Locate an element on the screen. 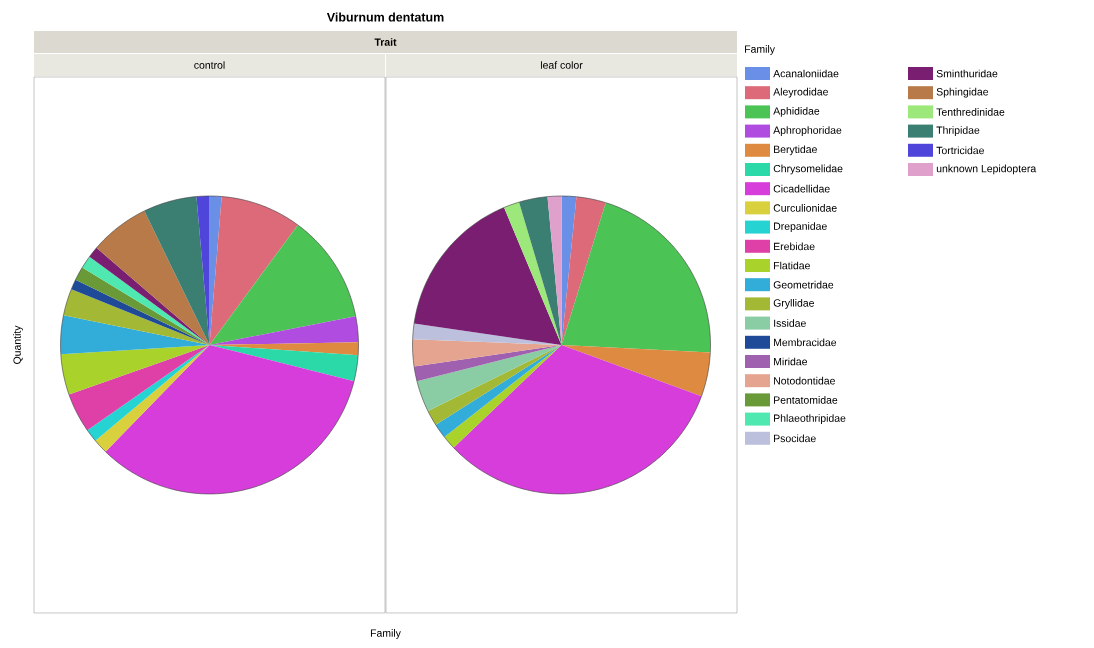 The image size is (1094, 648). legend-label: Chrysomelidae is located at coordinates (808, 169).